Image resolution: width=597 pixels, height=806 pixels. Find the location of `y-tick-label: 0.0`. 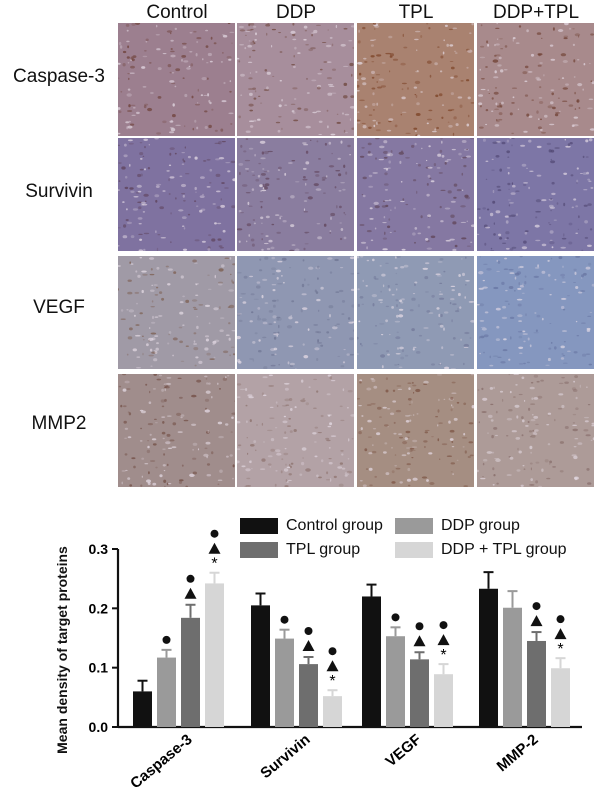

y-tick-label: 0.0 is located at coordinates (99, 727).